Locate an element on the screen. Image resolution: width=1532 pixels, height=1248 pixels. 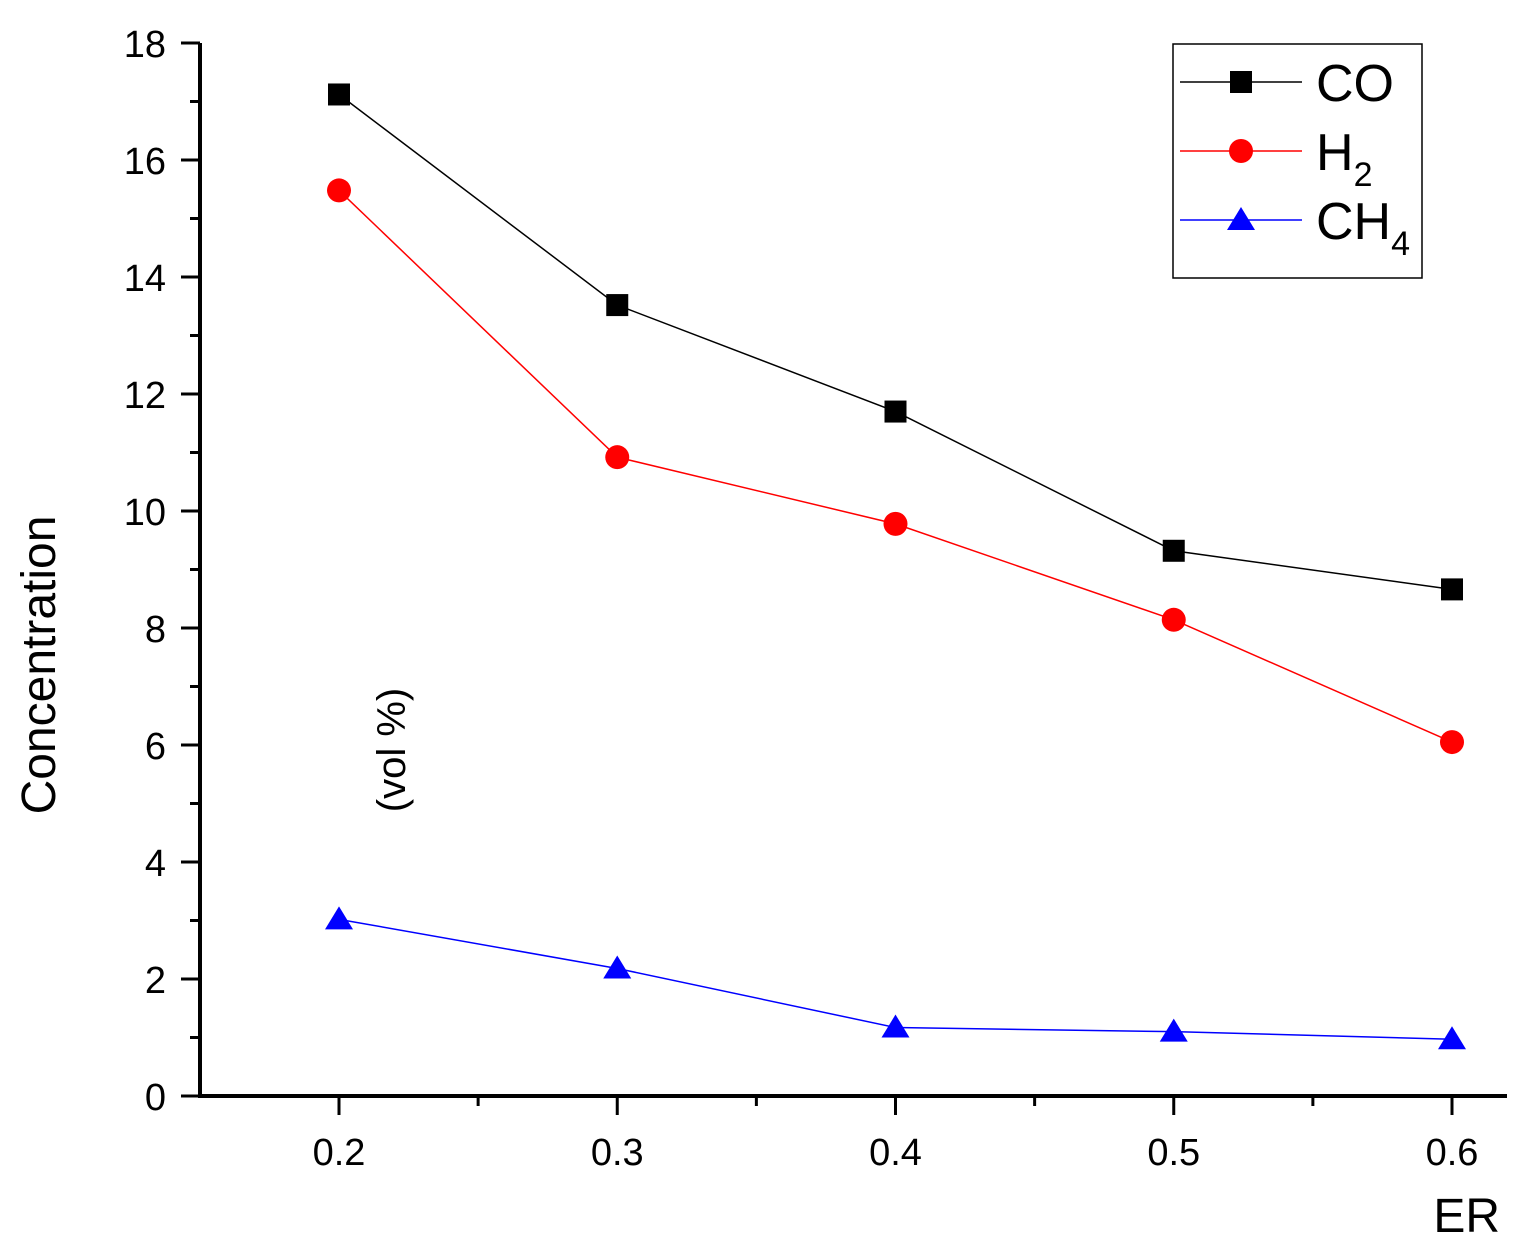
y-tick-label: 18 is located at coordinates (145, 45).